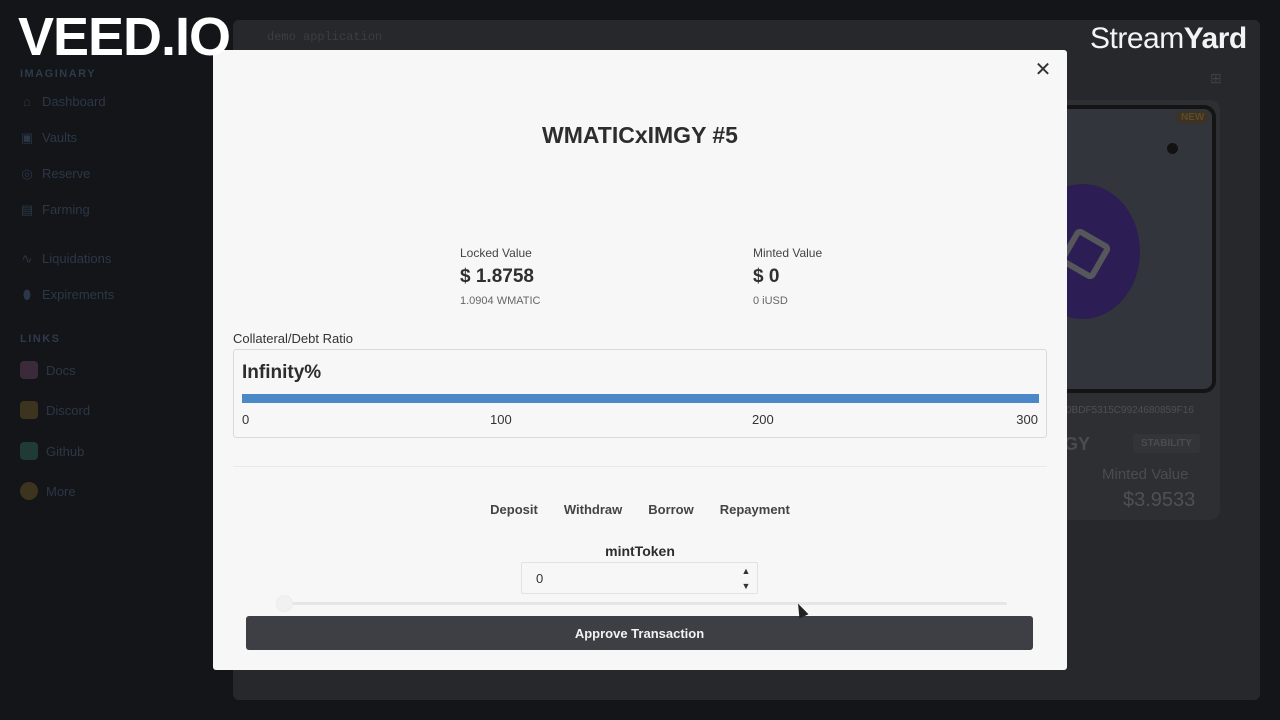 Image resolution: width=1280 pixels, height=720 pixels. Describe the element at coordinates (78, 294) in the screenshot. I see `sidebar-item-label: Expirements` at that location.